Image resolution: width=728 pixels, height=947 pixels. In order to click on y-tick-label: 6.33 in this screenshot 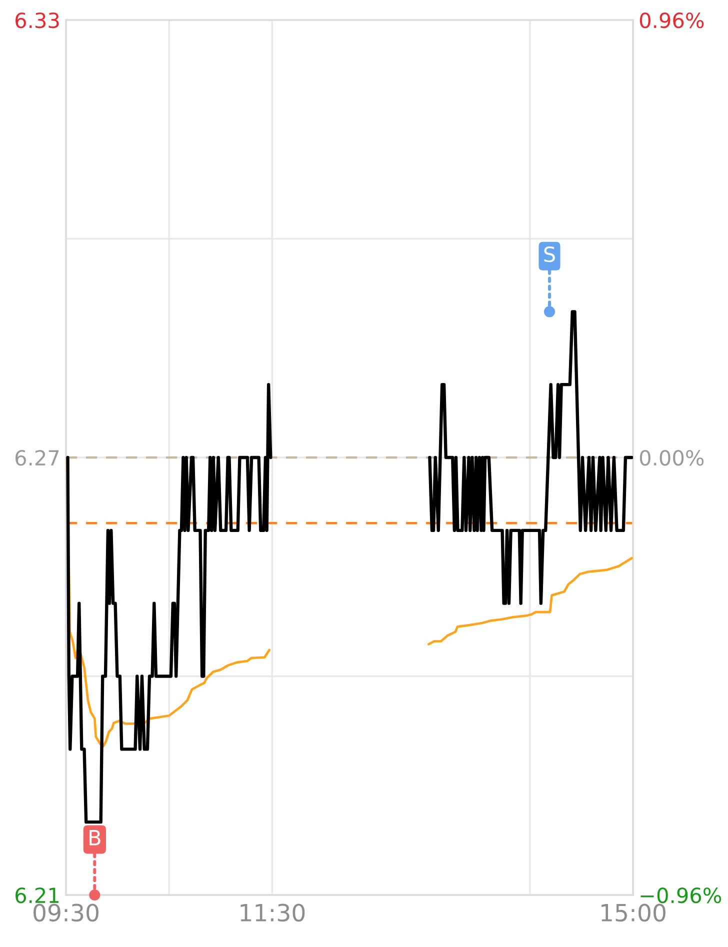, I will do `click(37, 20)`.